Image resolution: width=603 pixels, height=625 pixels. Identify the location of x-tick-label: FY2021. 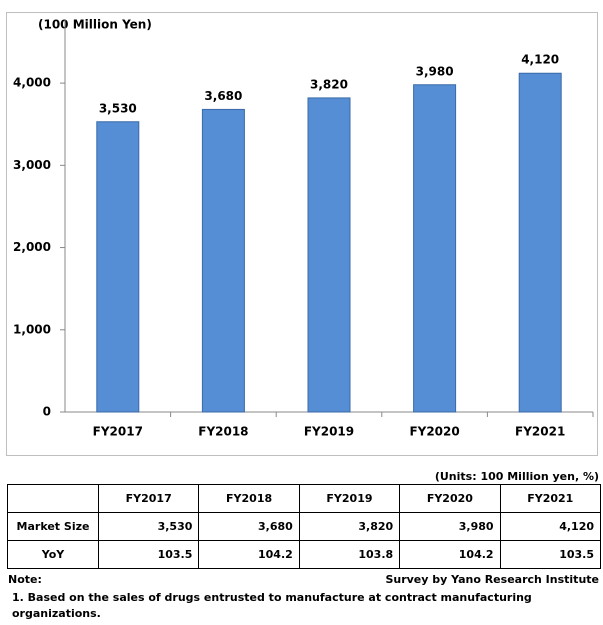
(540, 432).